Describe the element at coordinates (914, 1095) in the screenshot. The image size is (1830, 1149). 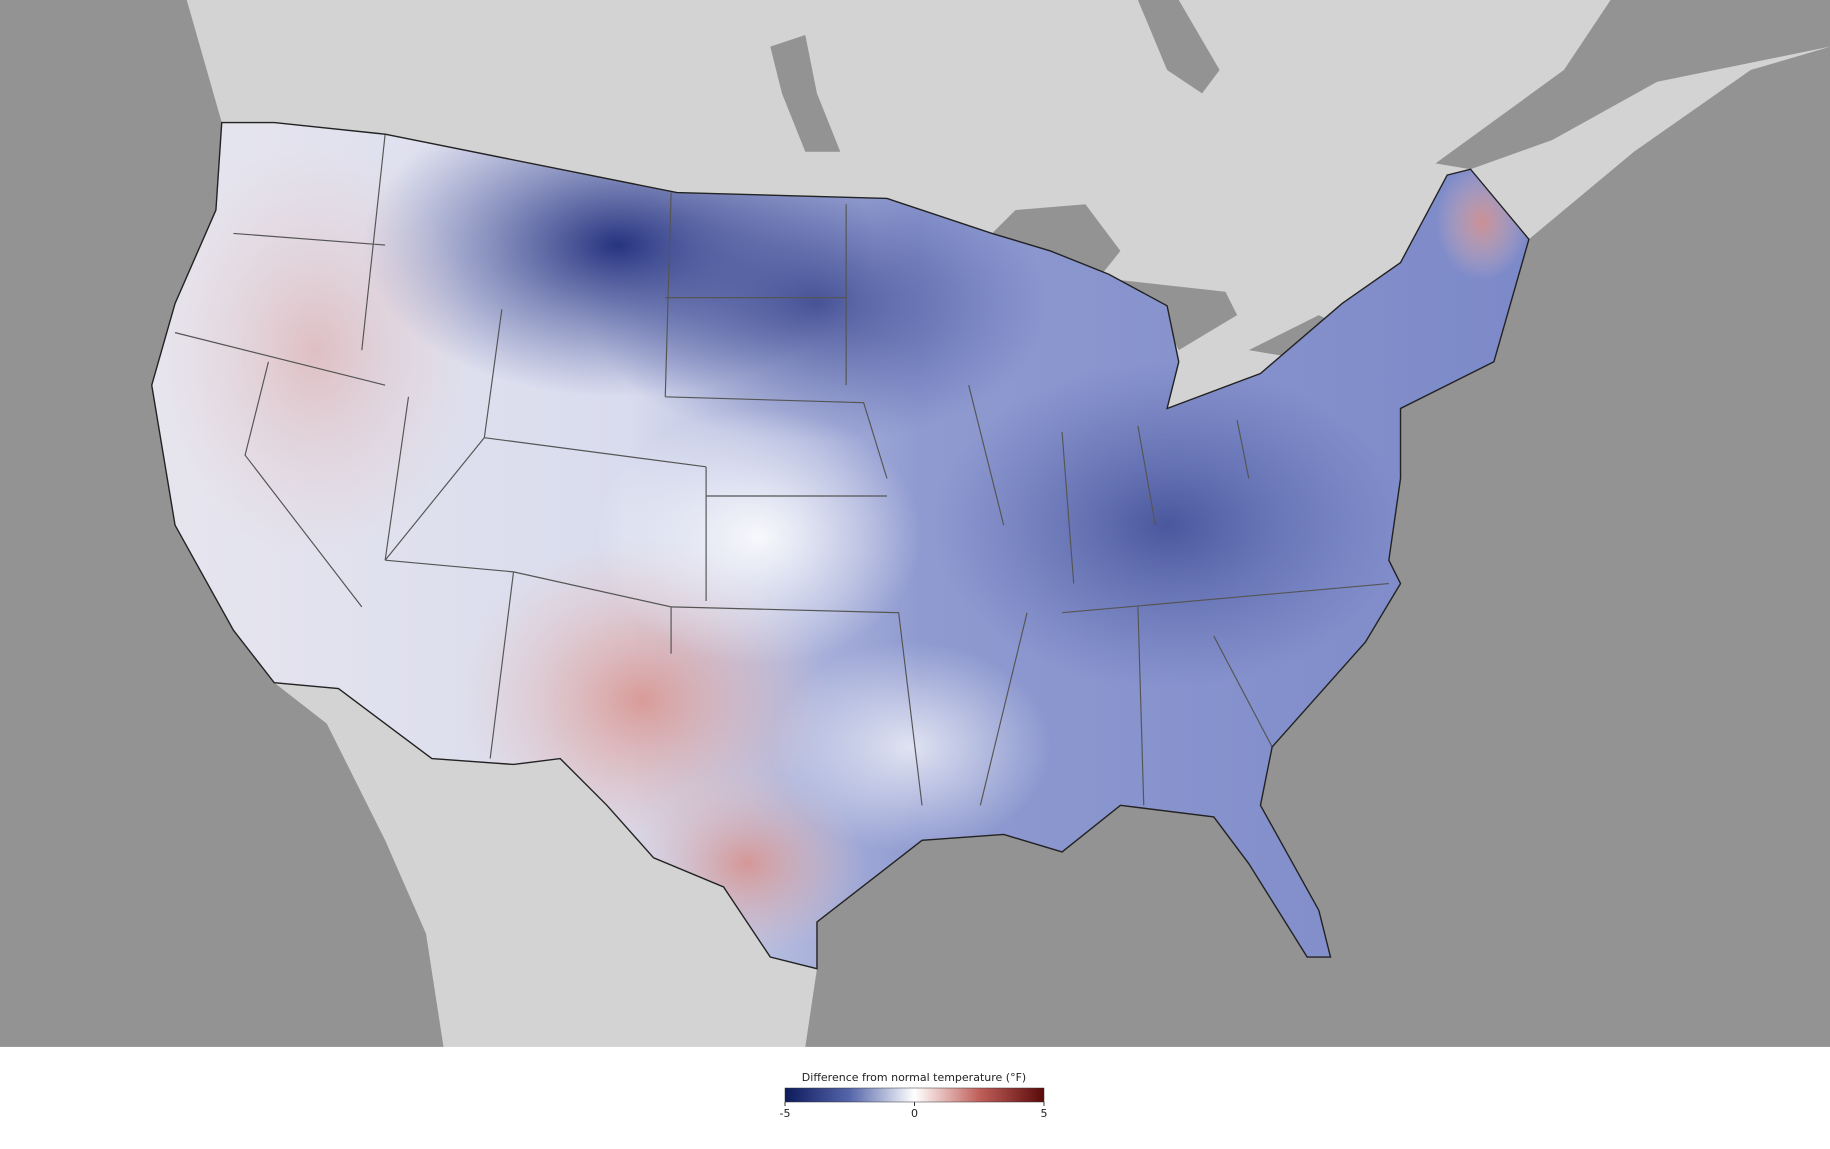
I see `colorbar` at that location.